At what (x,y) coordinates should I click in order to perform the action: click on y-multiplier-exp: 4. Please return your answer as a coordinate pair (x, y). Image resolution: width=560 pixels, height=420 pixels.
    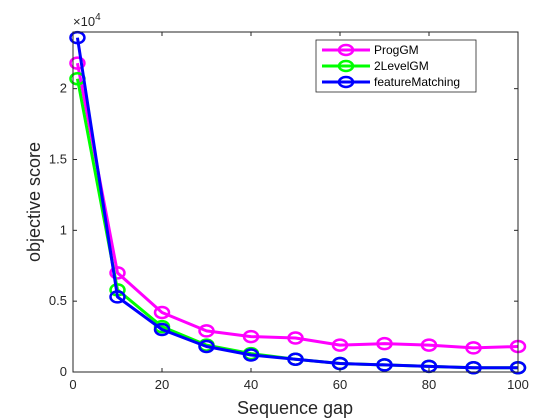
    Looking at the image, I should click on (98, 17).